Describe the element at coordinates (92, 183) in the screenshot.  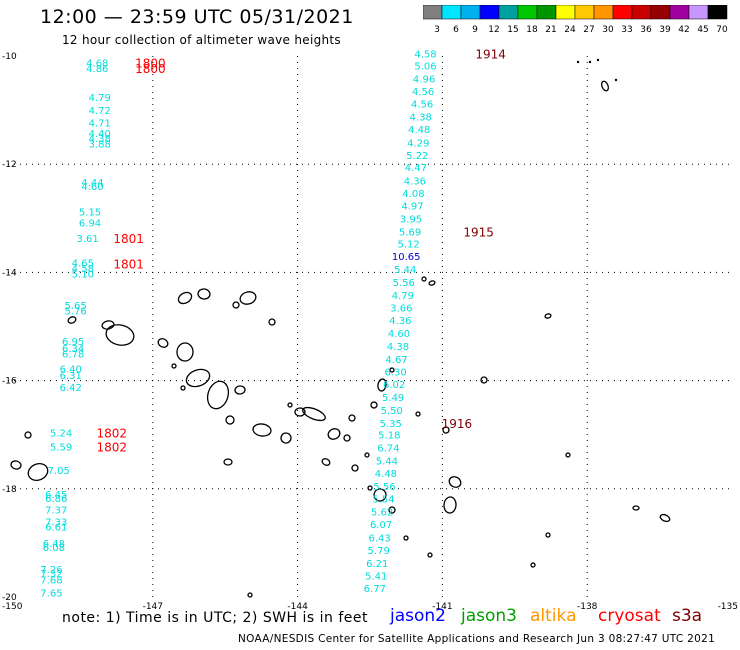
I see `wave-height-value: 4.44` at that location.